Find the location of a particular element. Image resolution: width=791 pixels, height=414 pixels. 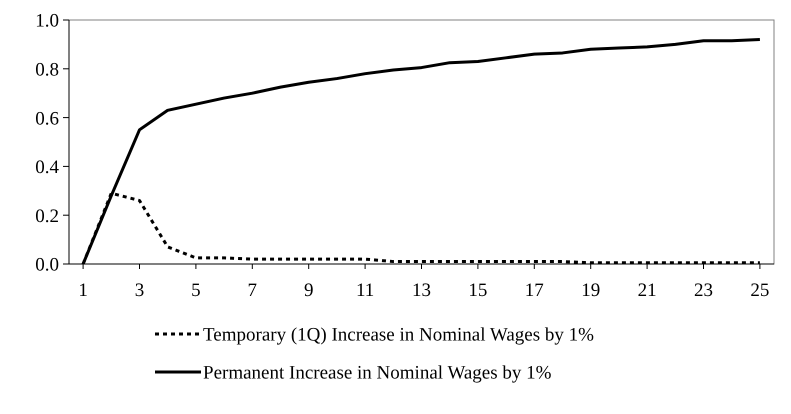

x-tick-label: 11 is located at coordinates (365, 290).